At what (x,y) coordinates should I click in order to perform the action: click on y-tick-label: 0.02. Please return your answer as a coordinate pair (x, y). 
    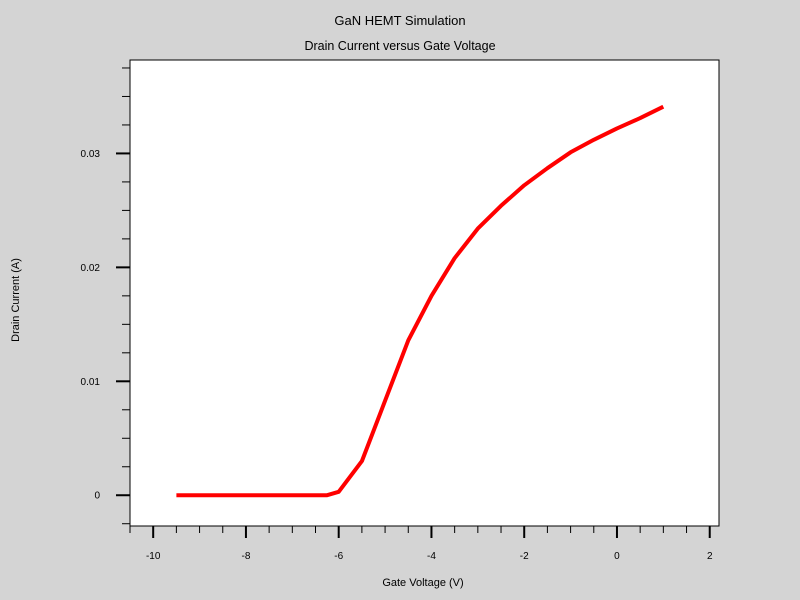
    Looking at the image, I should click on (91, 268).